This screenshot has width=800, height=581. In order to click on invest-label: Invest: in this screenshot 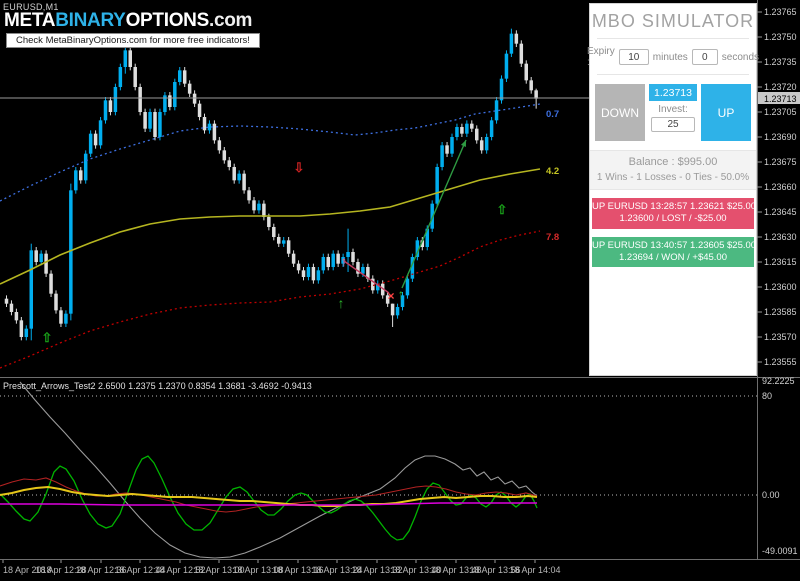, I will do `click(673, 109)`.